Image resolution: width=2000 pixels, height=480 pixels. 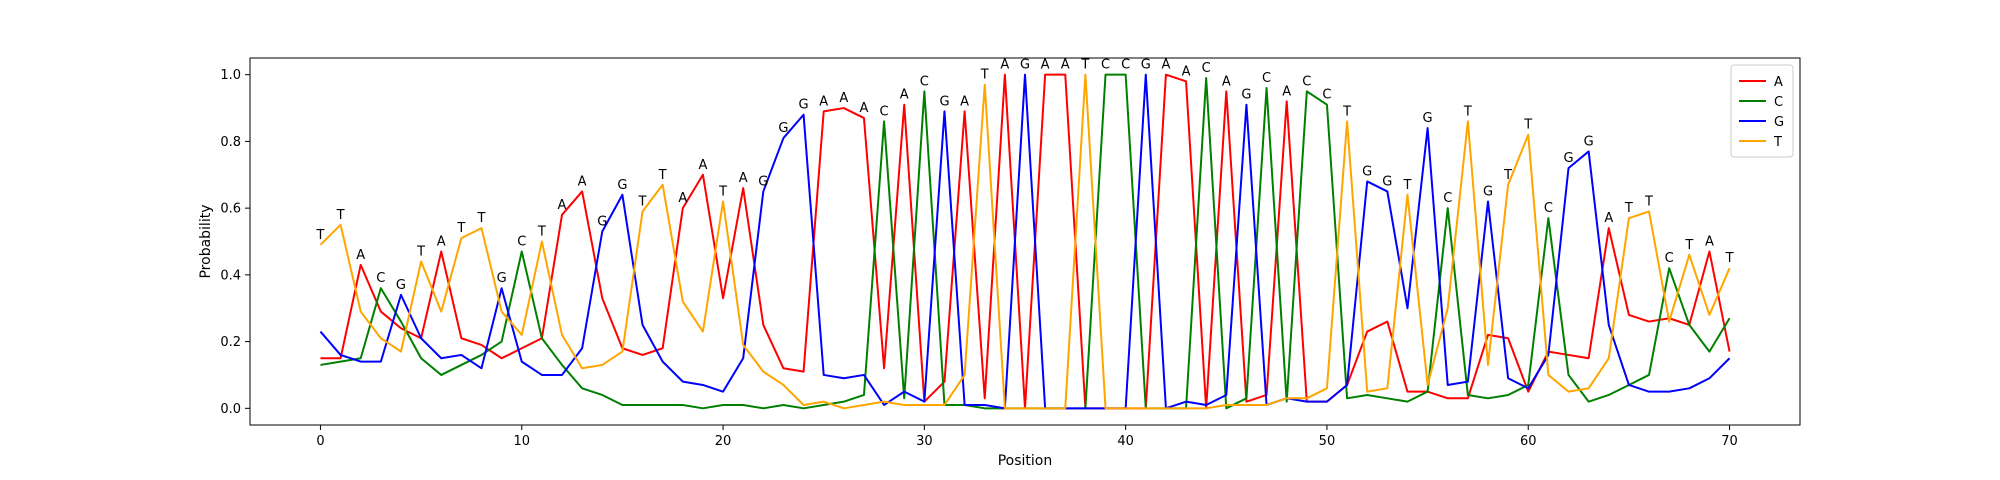 I want to click on legend-box, so click(x=1762, y=111).